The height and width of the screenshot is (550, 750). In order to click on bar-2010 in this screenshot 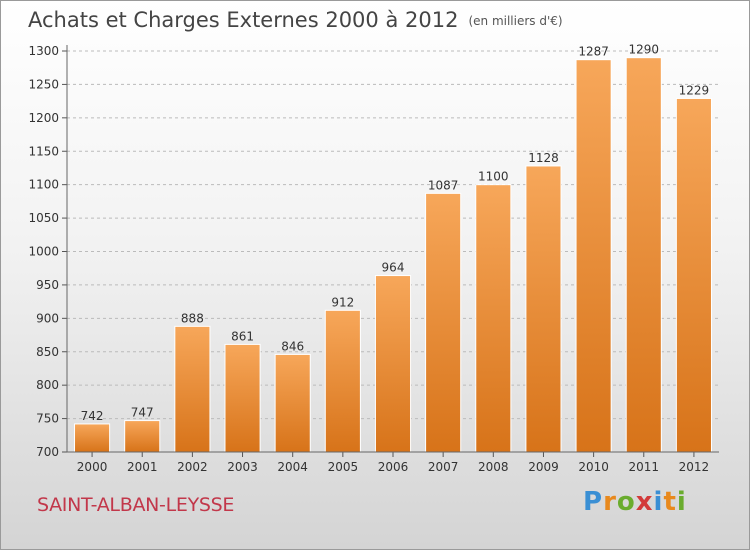, I will do `click(593, 256)`.